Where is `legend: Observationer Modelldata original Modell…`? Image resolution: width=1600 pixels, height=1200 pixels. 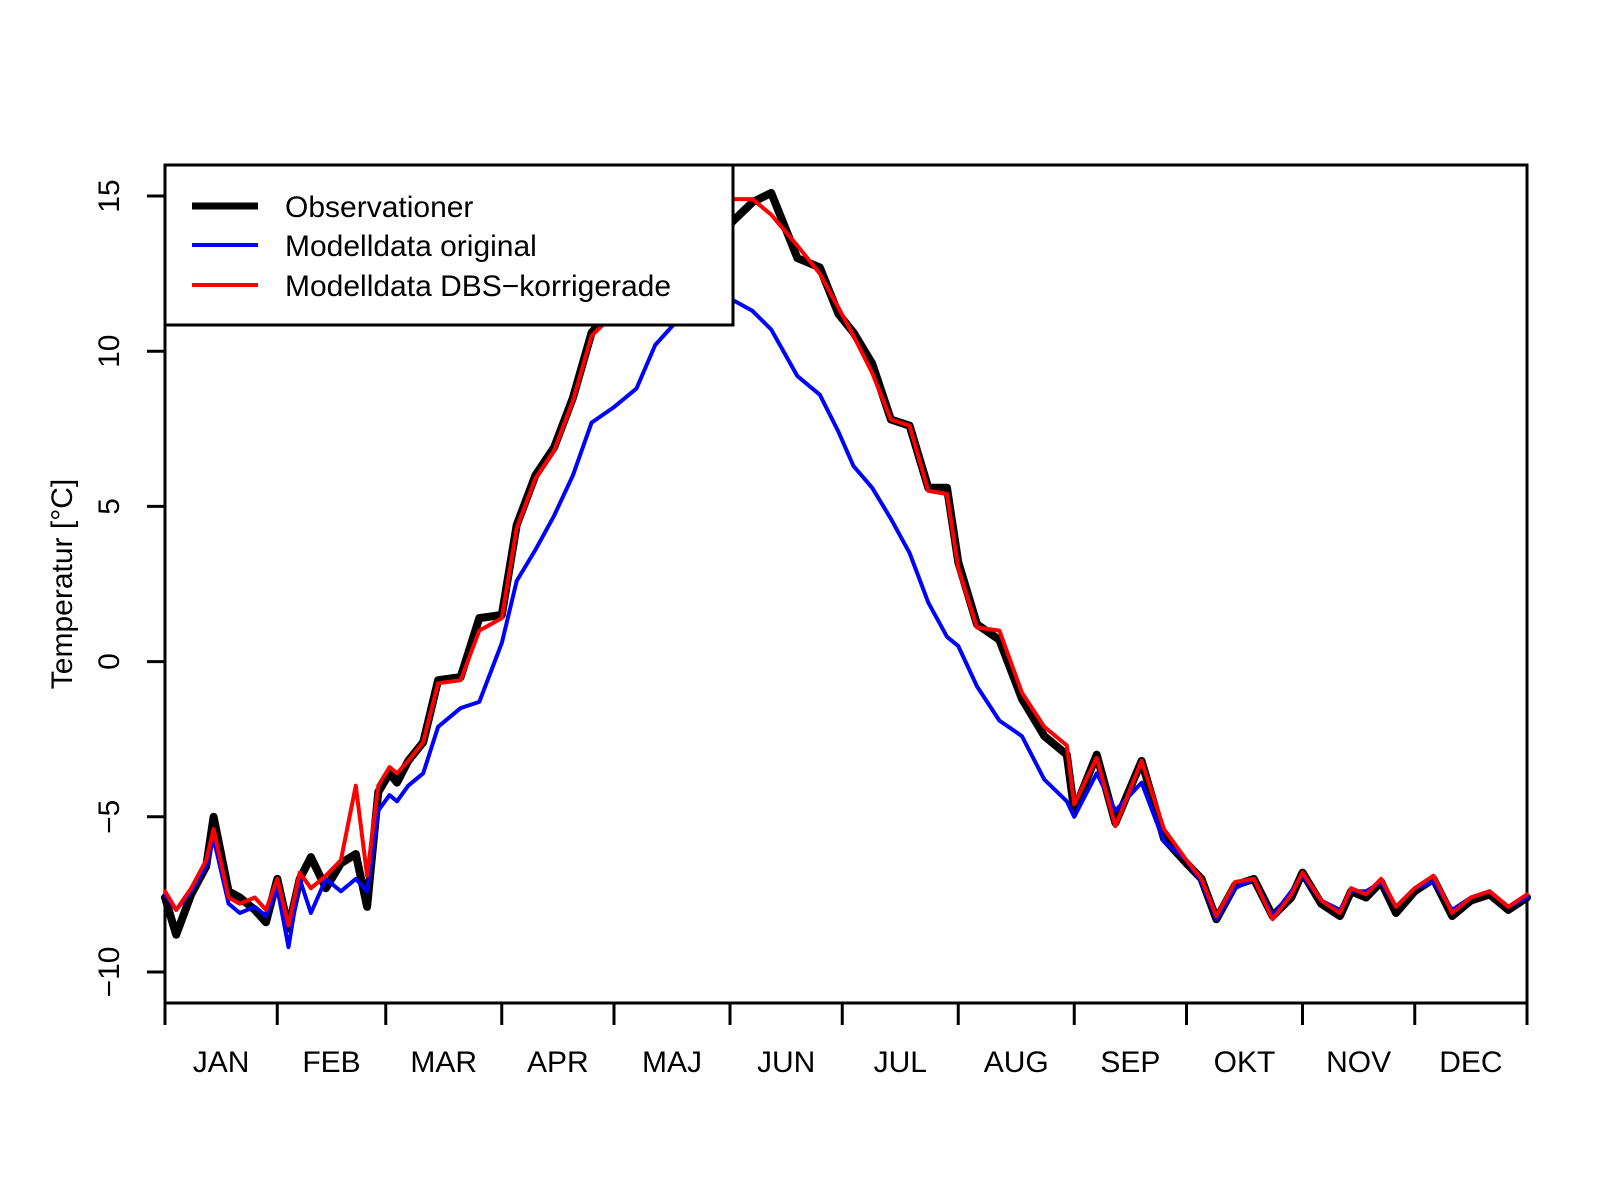 legend: Observationer Modelldata original Modell… is located at coordinates (449, 245).